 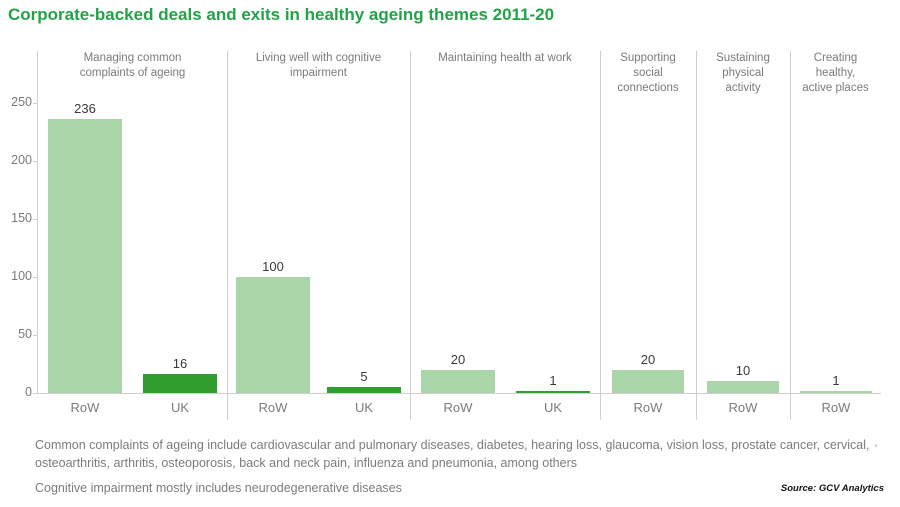 I want to click on y-axis-line, so click(x=37, y=222).